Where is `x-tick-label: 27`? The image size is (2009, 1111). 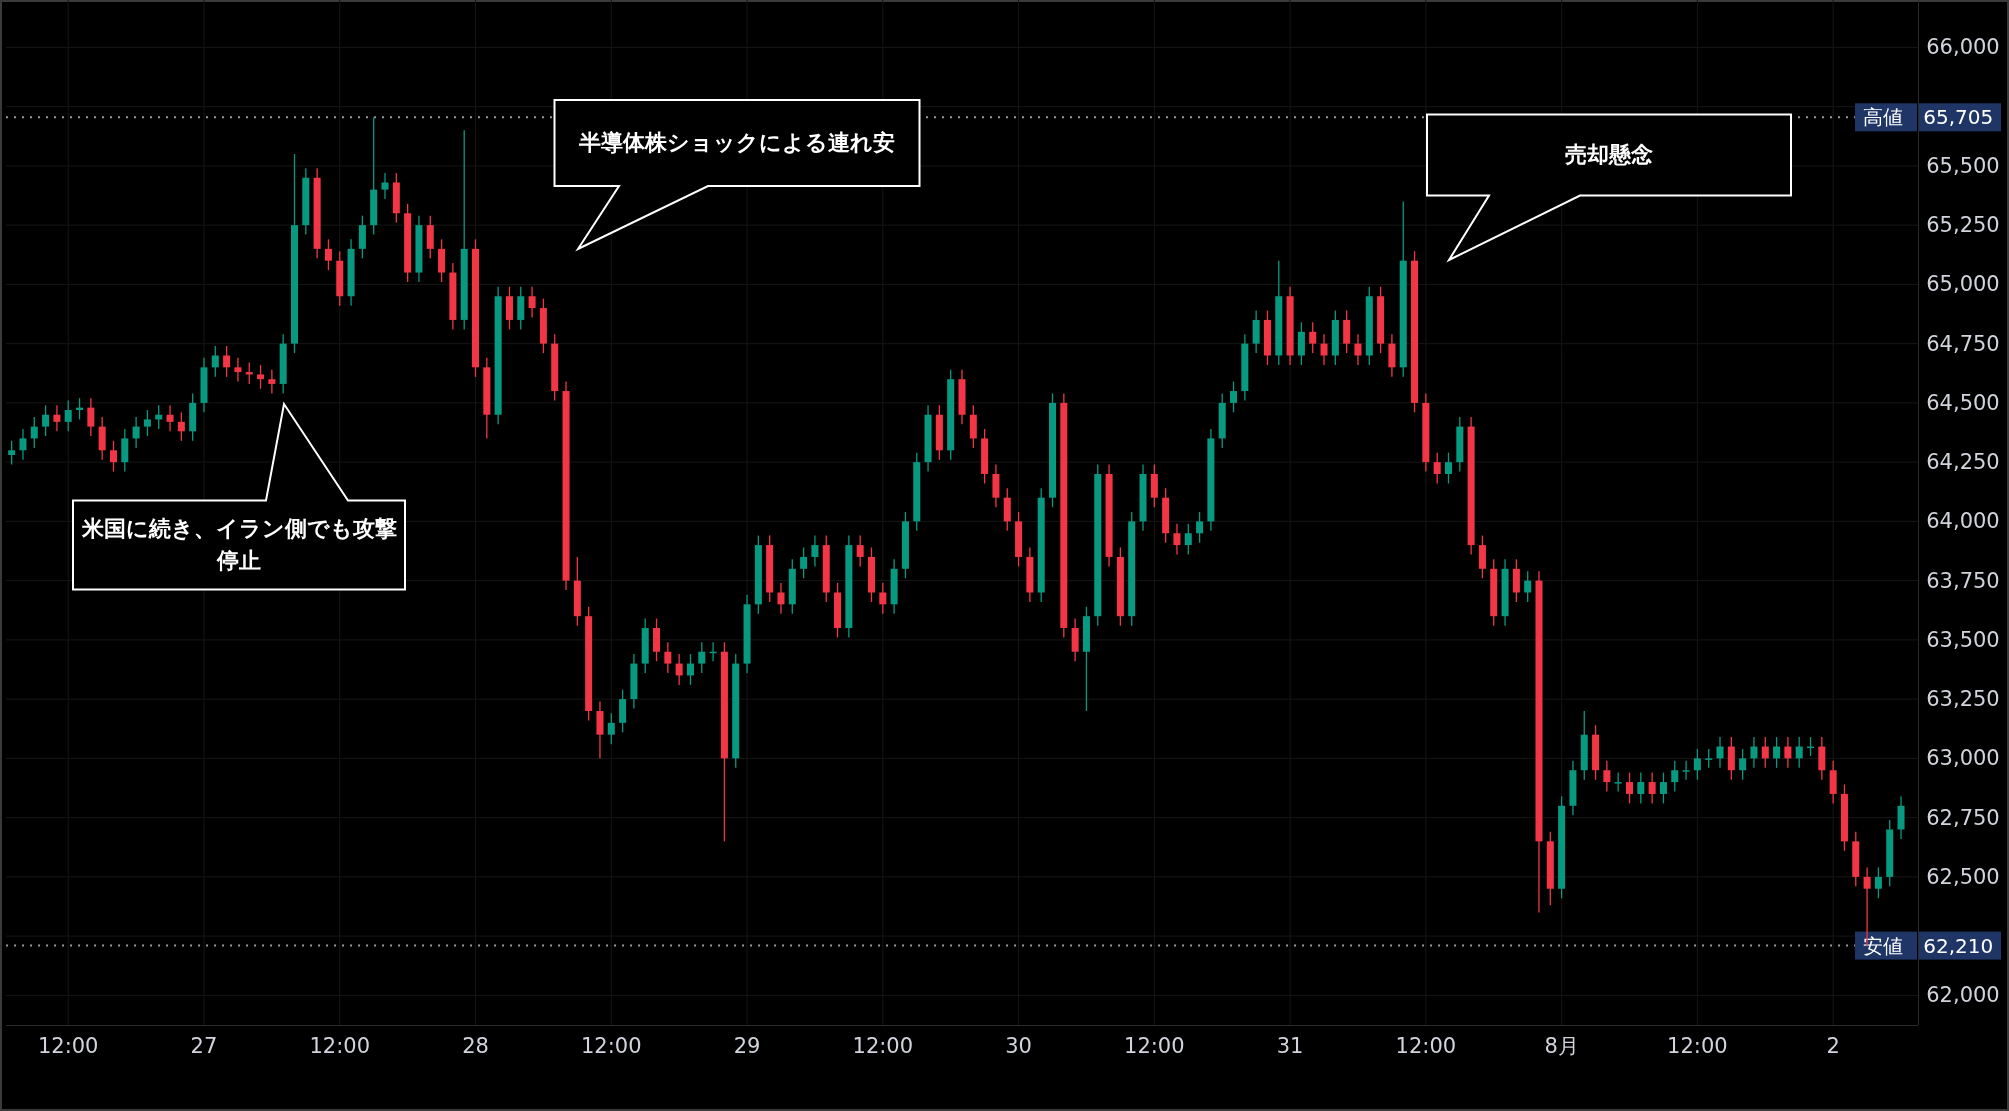
x-tick-label: 27 is located at coordinates (204, 1046).